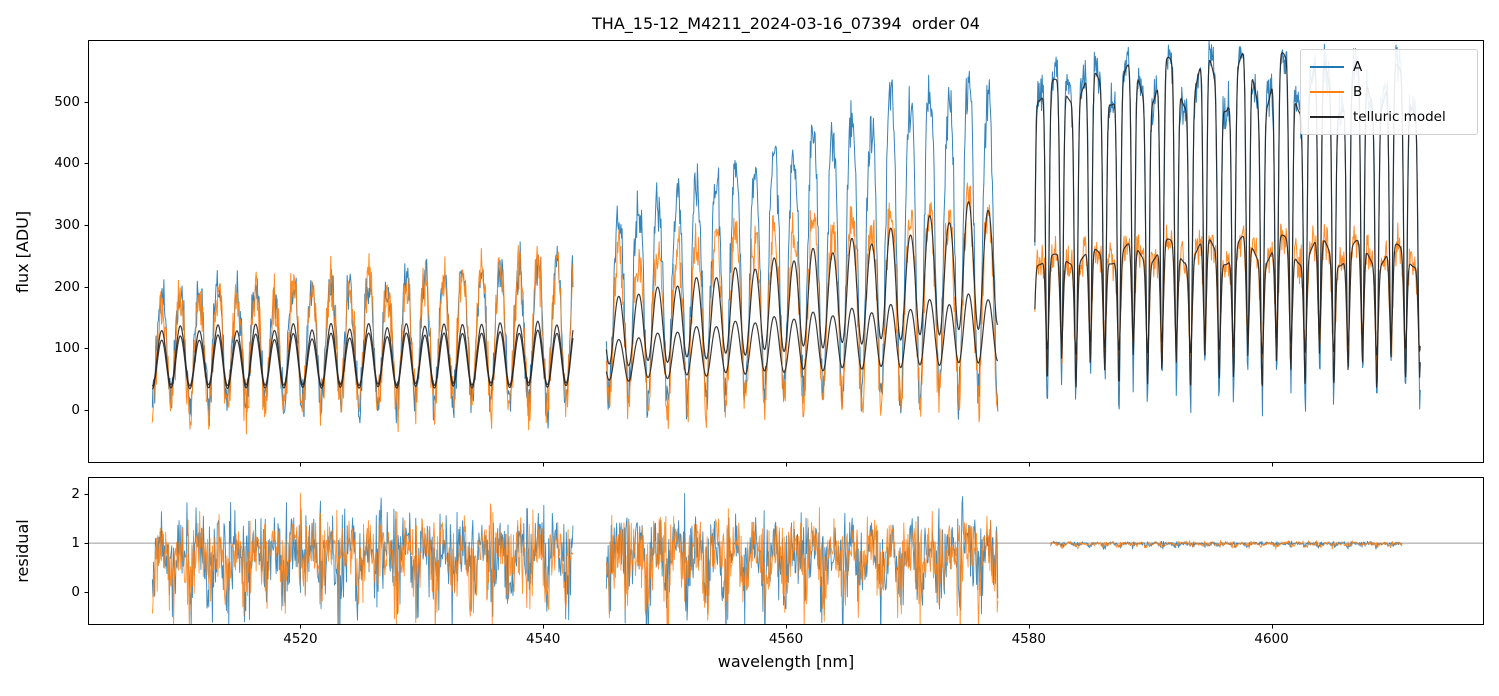  What do you see at coordinates (67, 348) in the screenshot?
I see `y-tick-label-flux: 100` at bounding box center [67, 348].